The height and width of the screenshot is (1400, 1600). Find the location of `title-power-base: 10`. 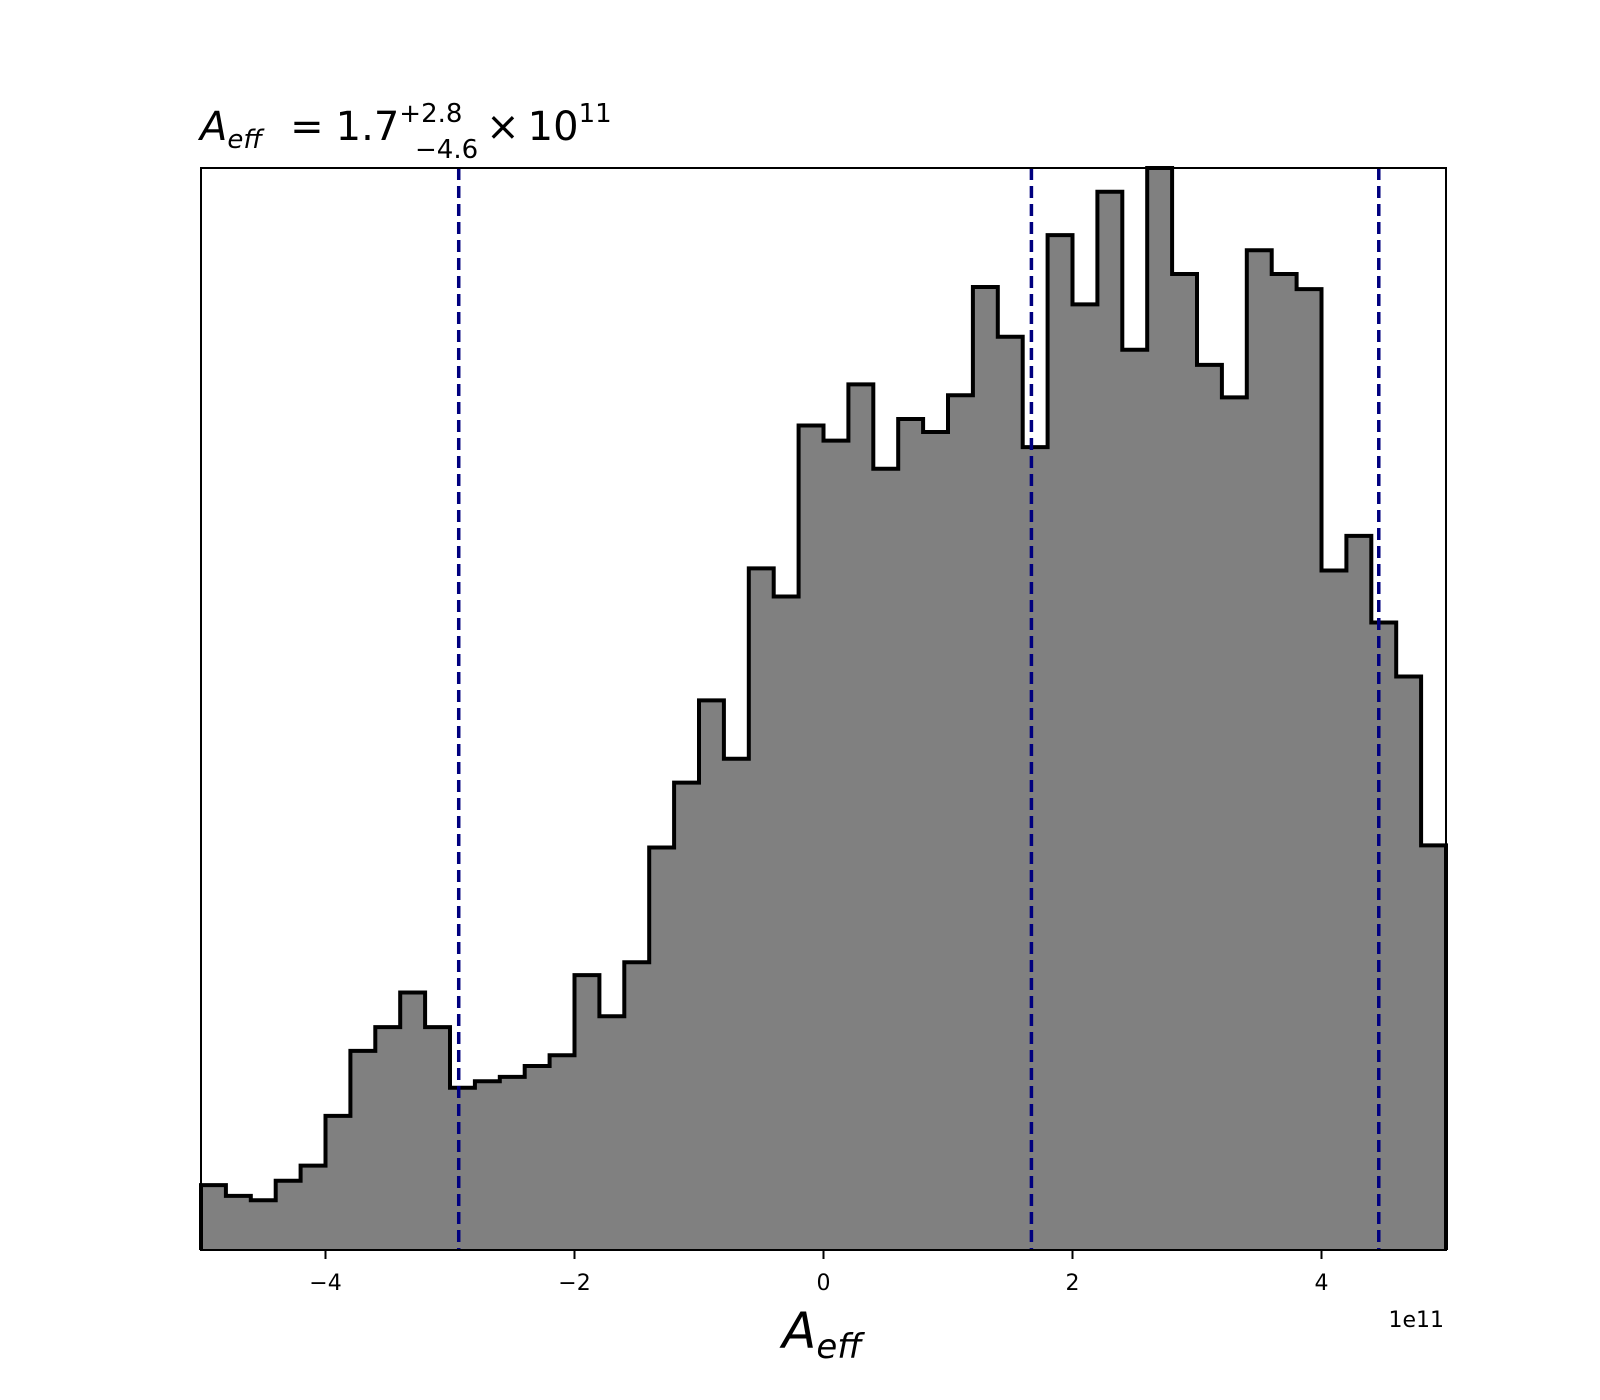

title-power-base: 10 is located at coordinates (553, 127).